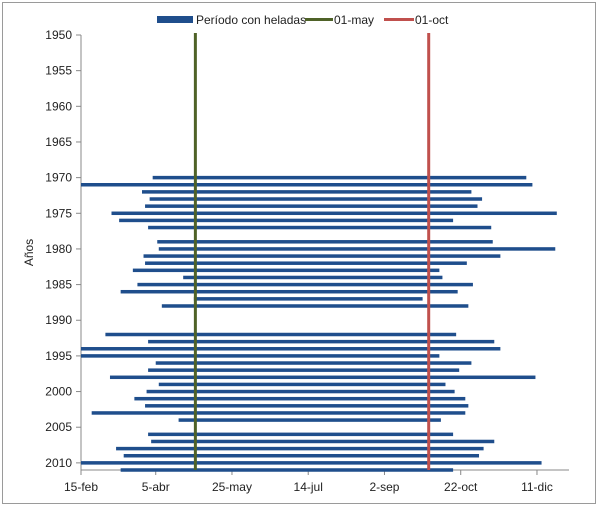  Describe the element at coordinates (58, 427) in the screenshot. I see `y-tick-label: 2005` at that location.